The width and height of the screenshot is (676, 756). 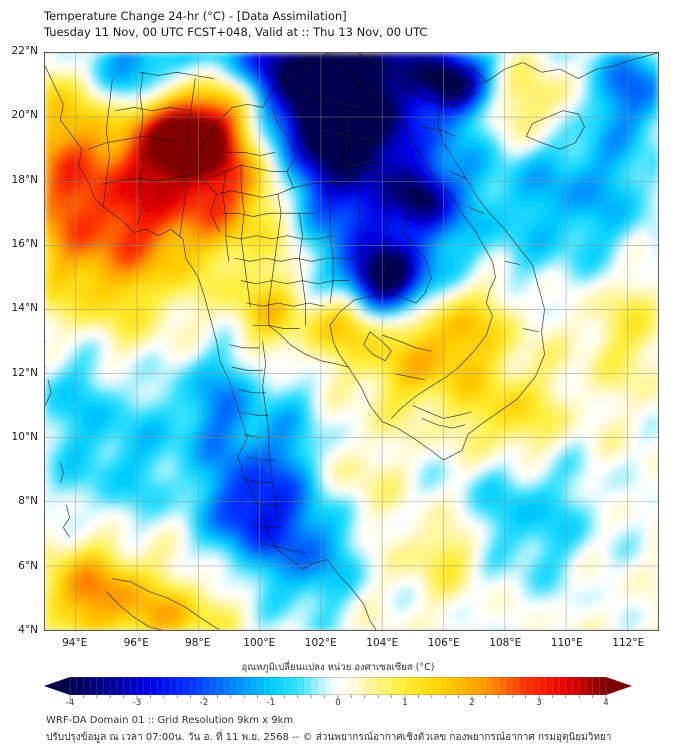 What do you see at coordinates (472, 703) in the screenshot?
I see `colorbar-tick-2: 2` at bounding box center [472, 703].